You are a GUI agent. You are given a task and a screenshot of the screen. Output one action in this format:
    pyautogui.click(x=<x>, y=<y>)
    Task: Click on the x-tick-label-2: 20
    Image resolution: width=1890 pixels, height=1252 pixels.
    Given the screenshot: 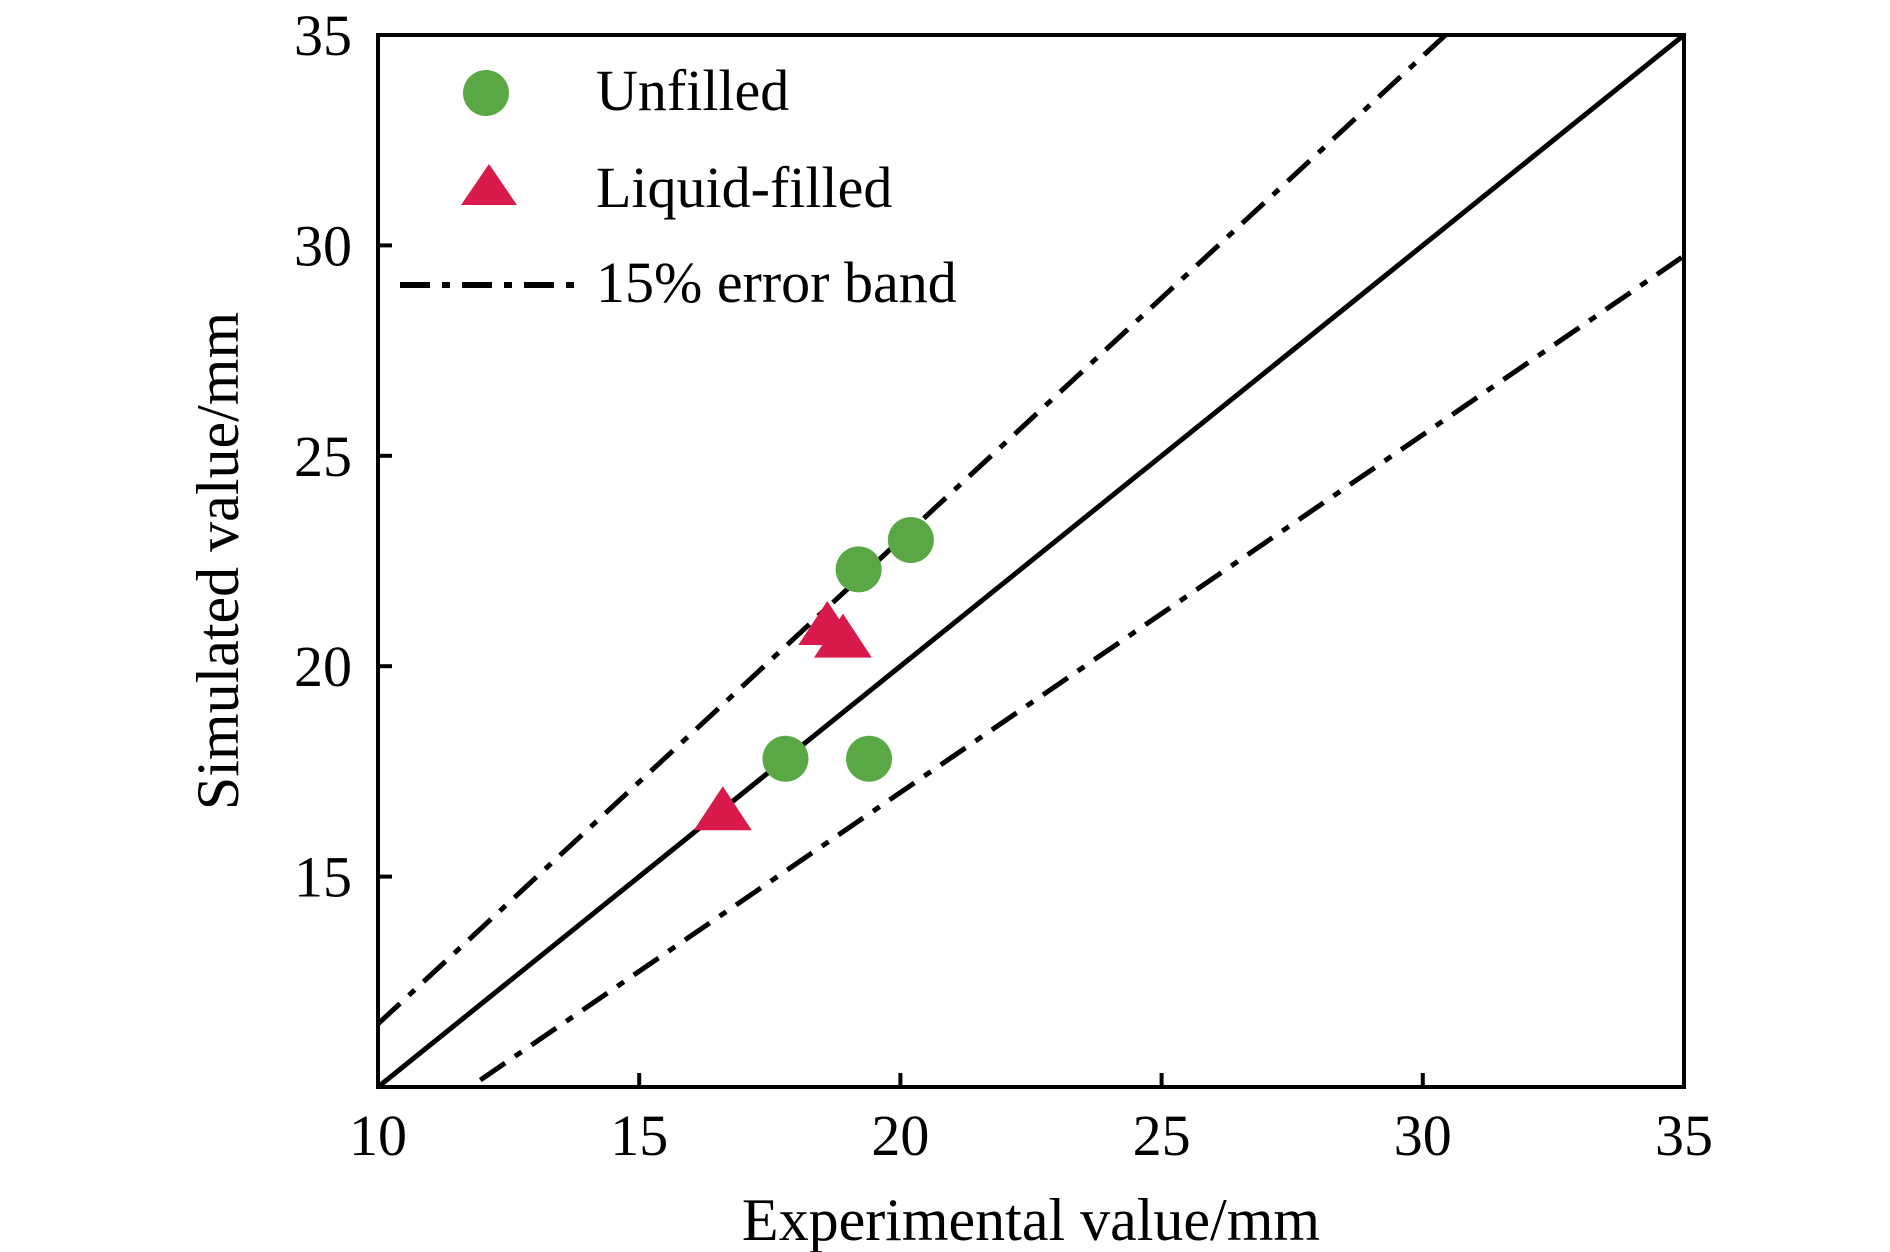 What is the action you would take?
    pyautogui.click(x=900, y=1135)
    